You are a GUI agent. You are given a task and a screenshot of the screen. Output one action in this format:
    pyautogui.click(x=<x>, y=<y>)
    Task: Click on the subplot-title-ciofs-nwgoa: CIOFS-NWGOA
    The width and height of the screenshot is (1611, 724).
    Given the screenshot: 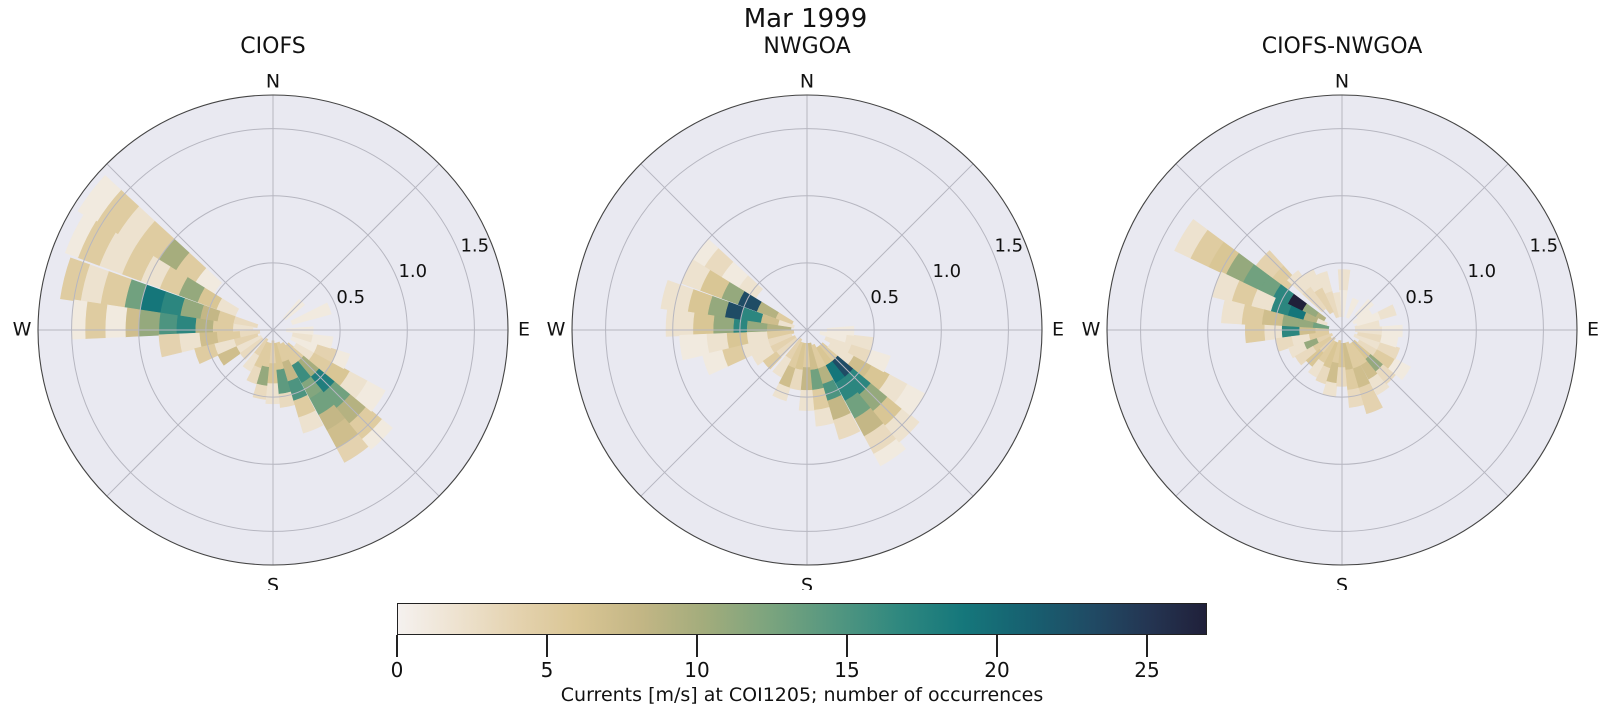 What is the action you would take?
    pyautogui.click(x=1342, y=46)
    